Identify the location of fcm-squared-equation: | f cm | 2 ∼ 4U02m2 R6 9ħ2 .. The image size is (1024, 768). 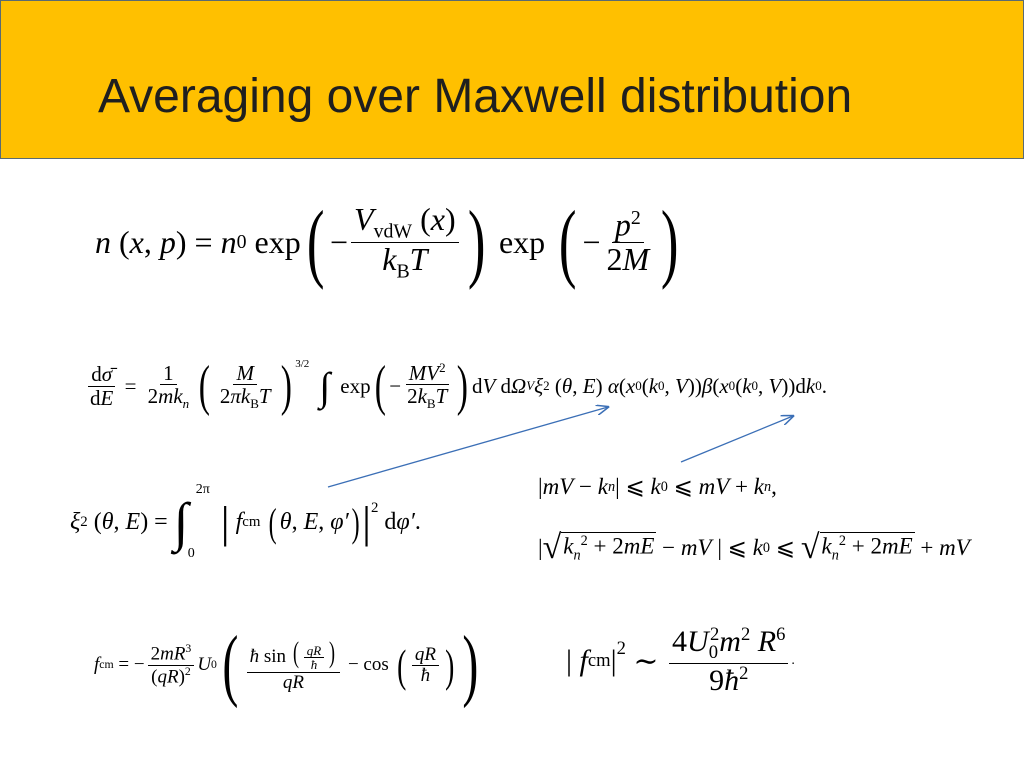
(680, 660).